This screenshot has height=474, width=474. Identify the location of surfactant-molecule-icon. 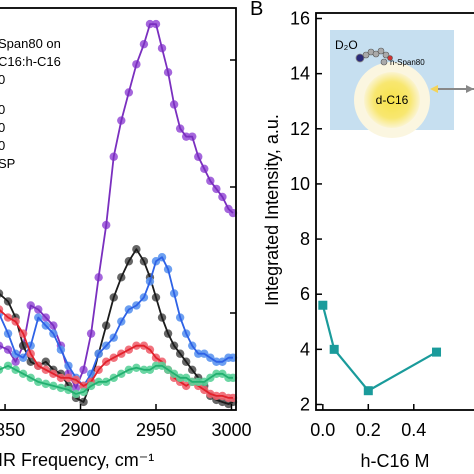
(374, 56).